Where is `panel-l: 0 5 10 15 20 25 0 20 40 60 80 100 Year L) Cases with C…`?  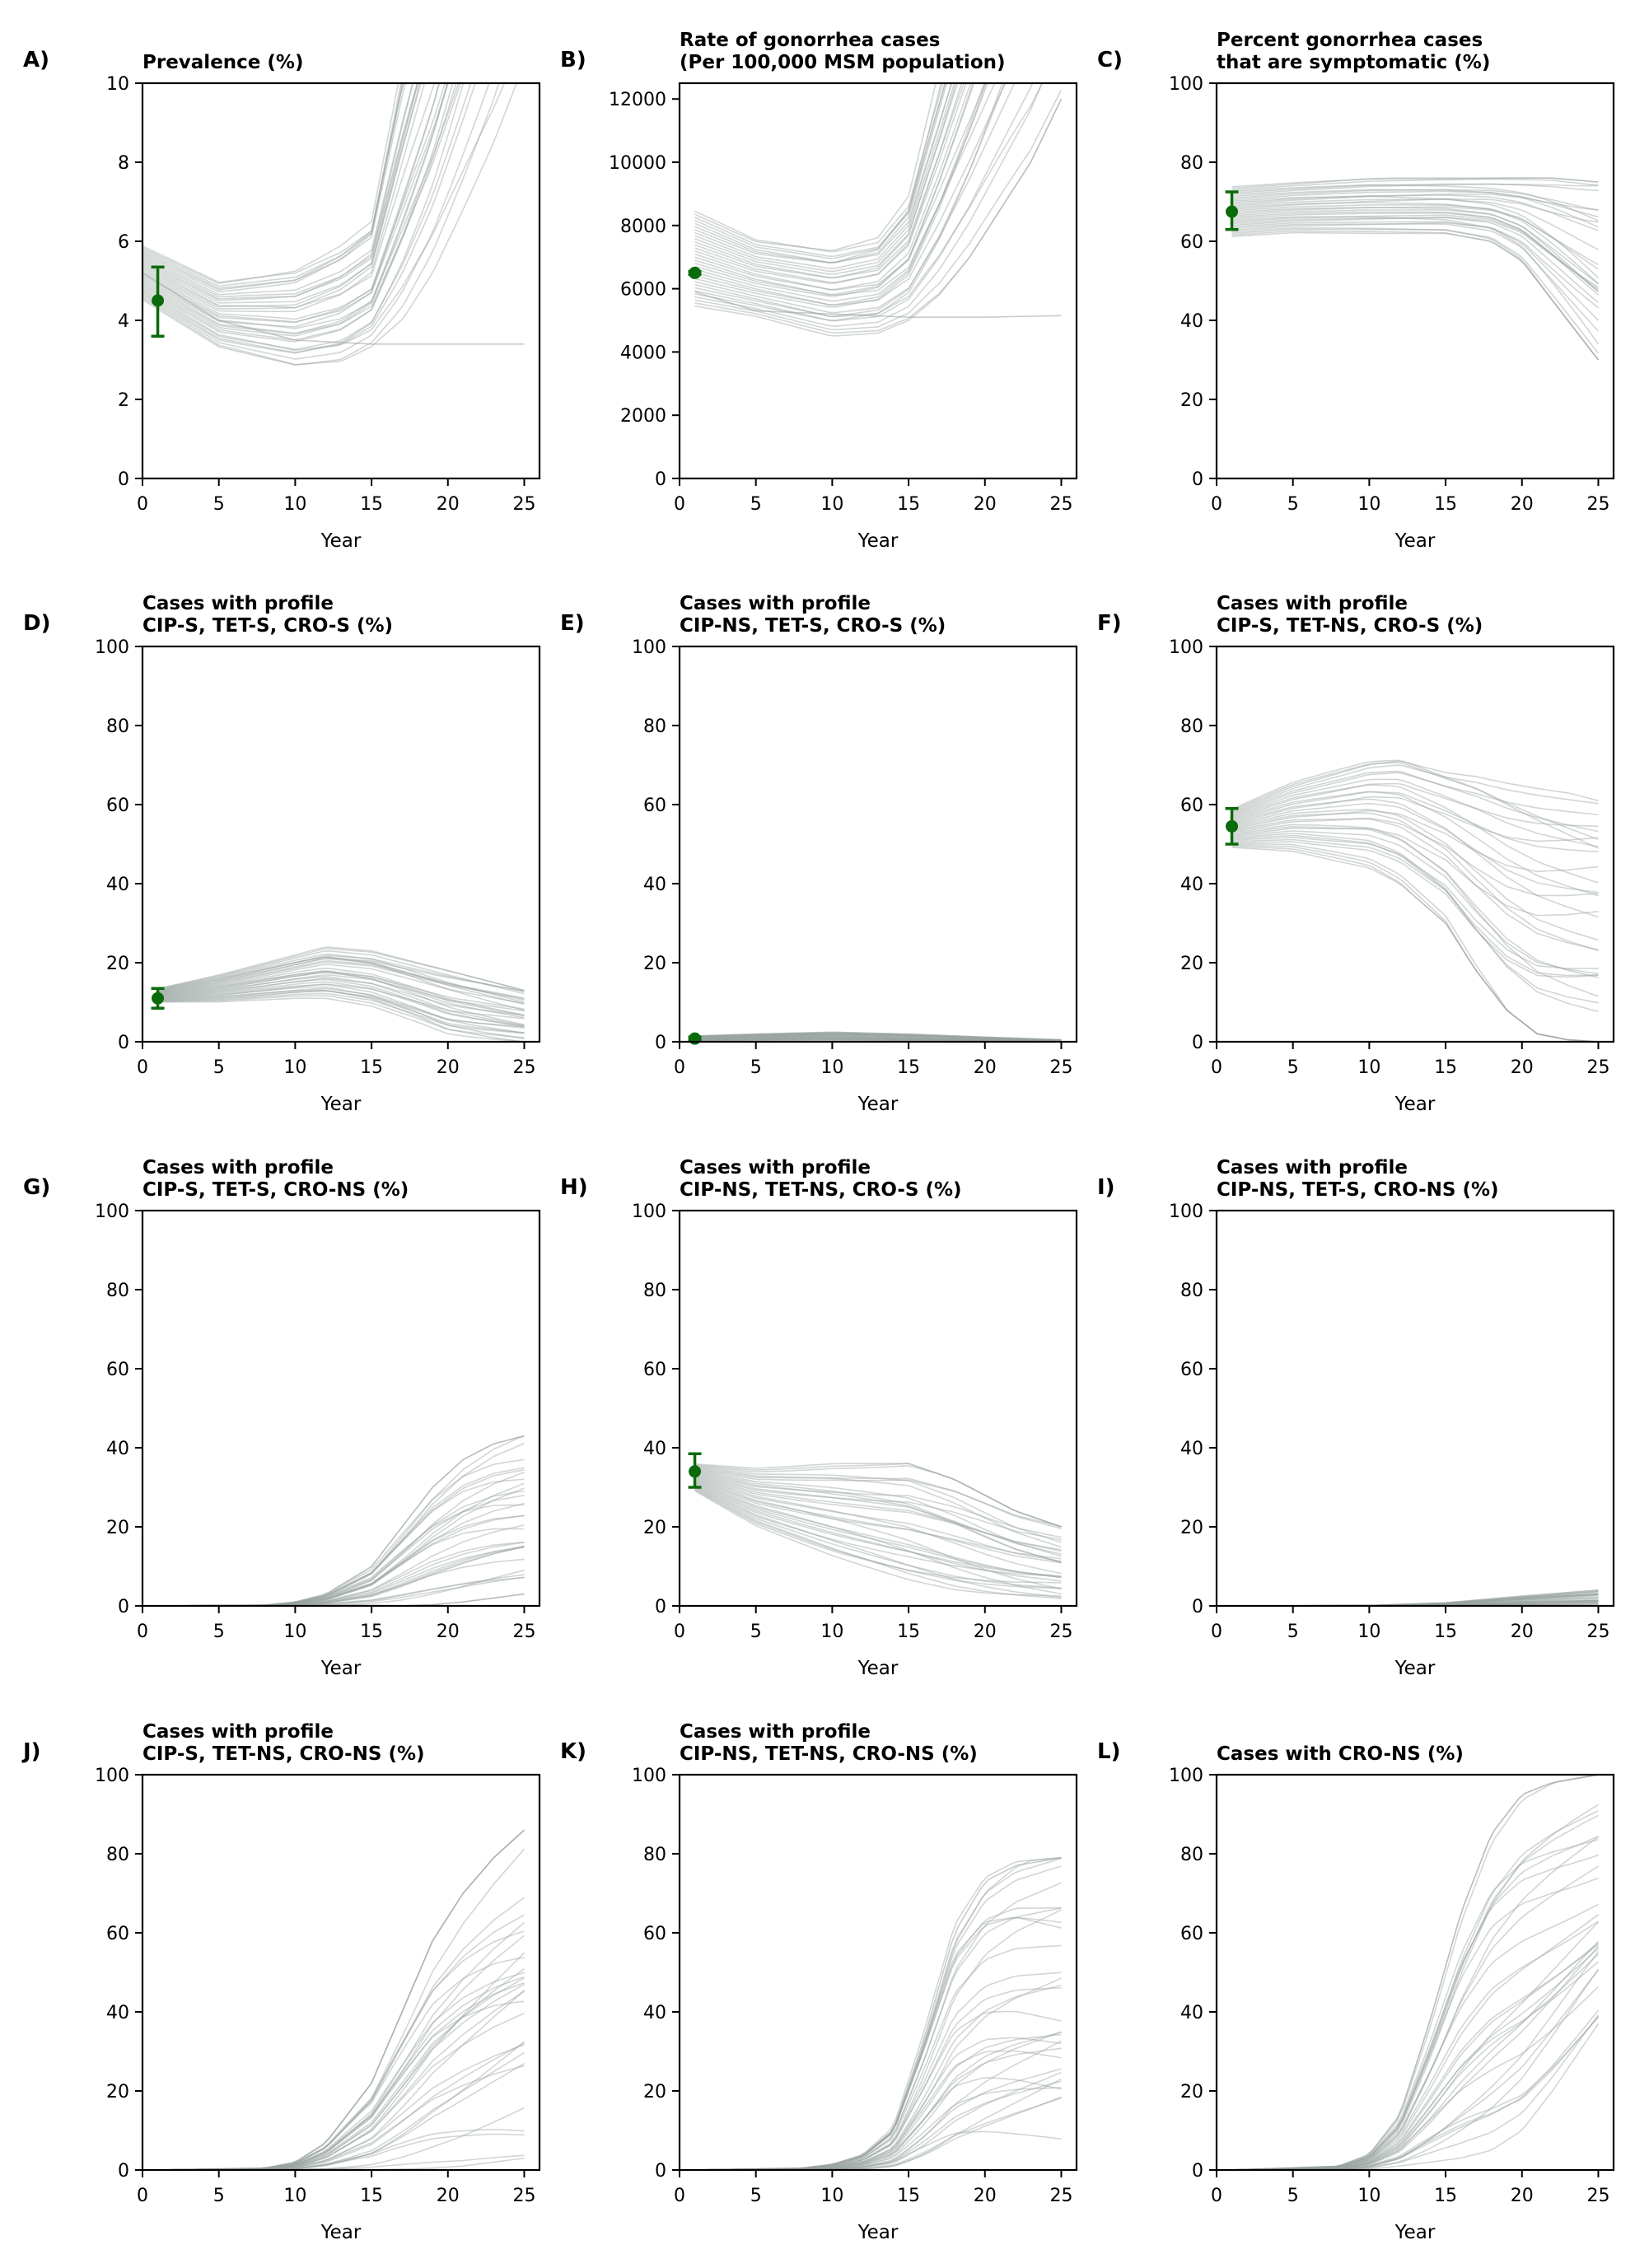
panel-l: 0 5 10 15 20 25 0 20 40 60 80 100 Year L) Cases with C… is located at coordinates (1356, 1991).